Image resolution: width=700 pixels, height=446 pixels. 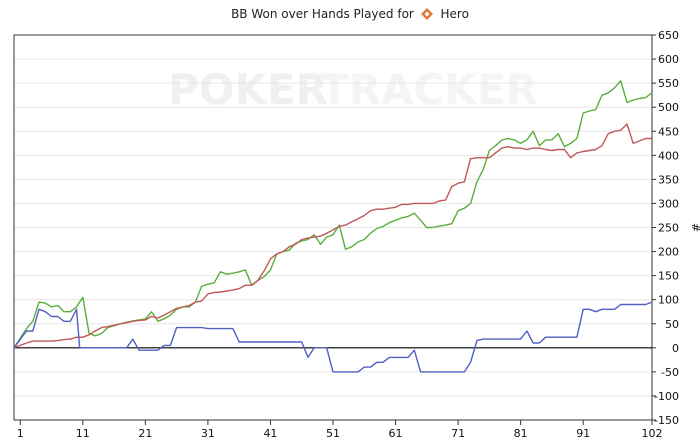 I want to click on y-tick-label: 550, so click(x=668, y=83).